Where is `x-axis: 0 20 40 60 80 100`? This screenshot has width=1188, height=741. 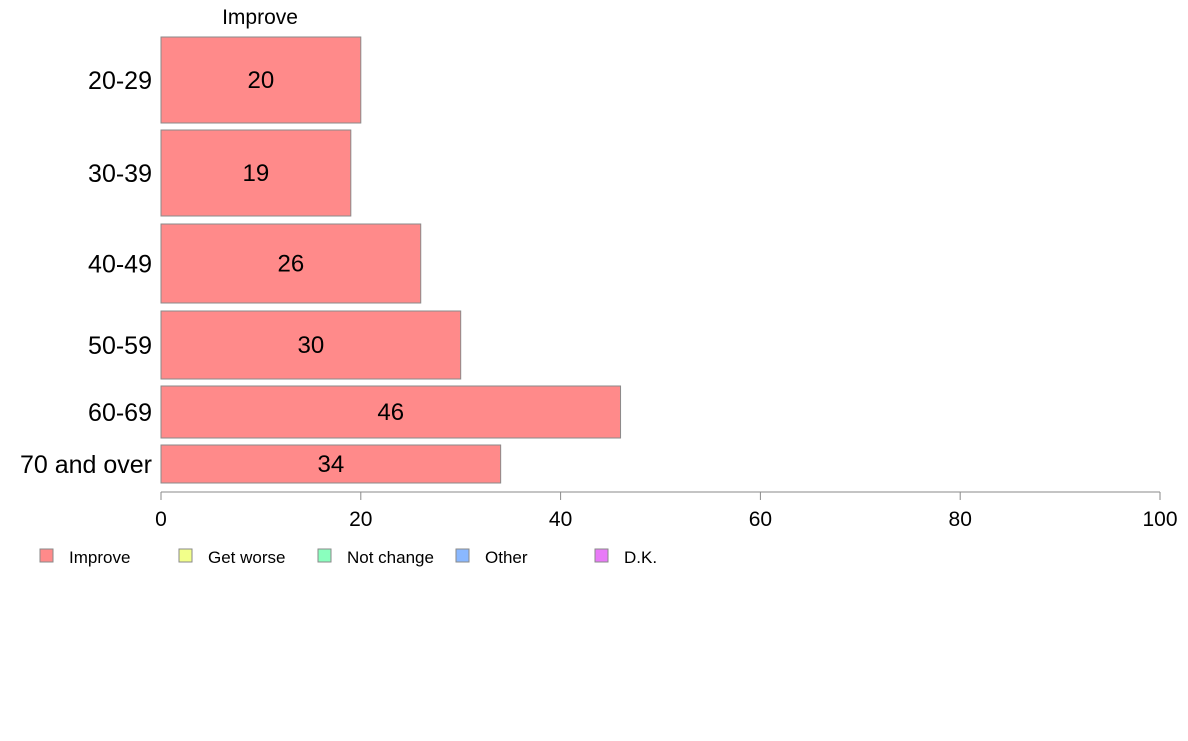
x-axis: 0 20 40 60 80 100 is located at coordinates (666, 511).